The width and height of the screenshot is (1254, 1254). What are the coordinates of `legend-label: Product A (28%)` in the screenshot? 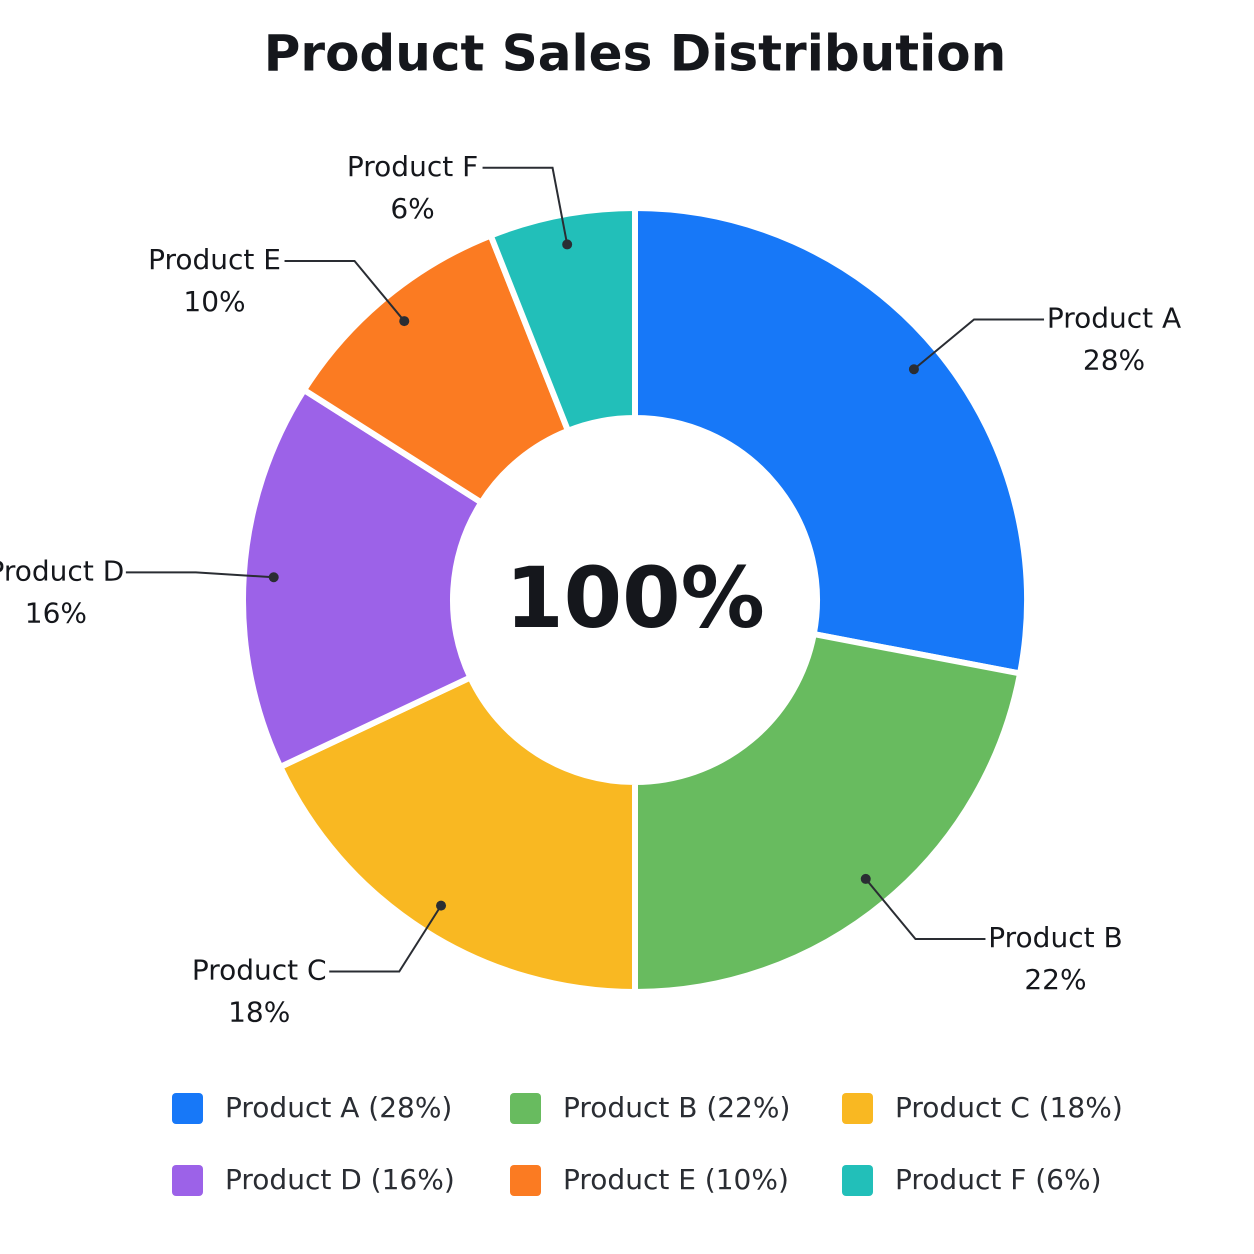 It's located at (338, 1107).